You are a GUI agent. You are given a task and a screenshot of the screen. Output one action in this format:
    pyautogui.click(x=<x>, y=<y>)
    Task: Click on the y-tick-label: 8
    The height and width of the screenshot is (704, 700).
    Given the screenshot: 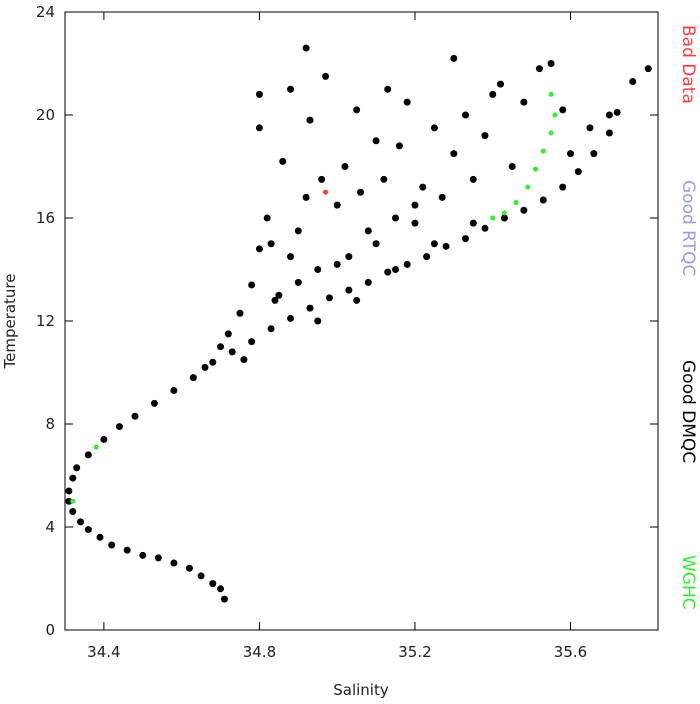 What is the action you would take?
    pyautogui.click(x=50, y=424)
    